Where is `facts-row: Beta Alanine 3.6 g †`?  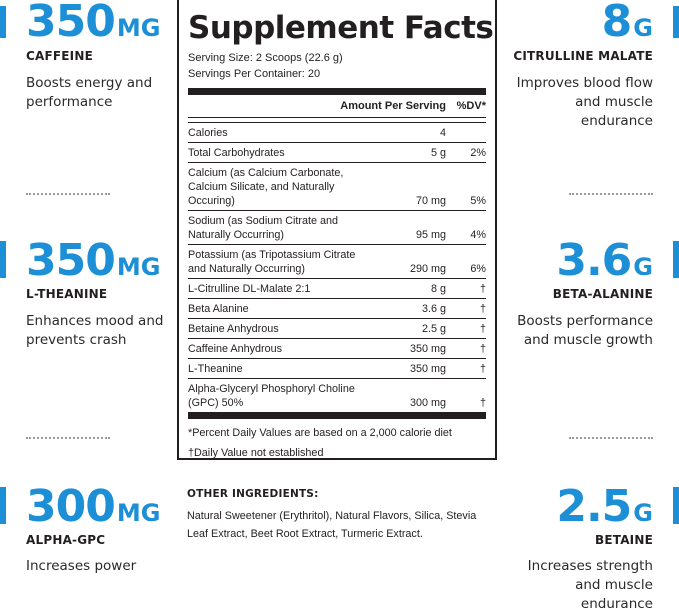 facts-row: Beta Alanine 3.6 g † is located at coordinates (337, 309).